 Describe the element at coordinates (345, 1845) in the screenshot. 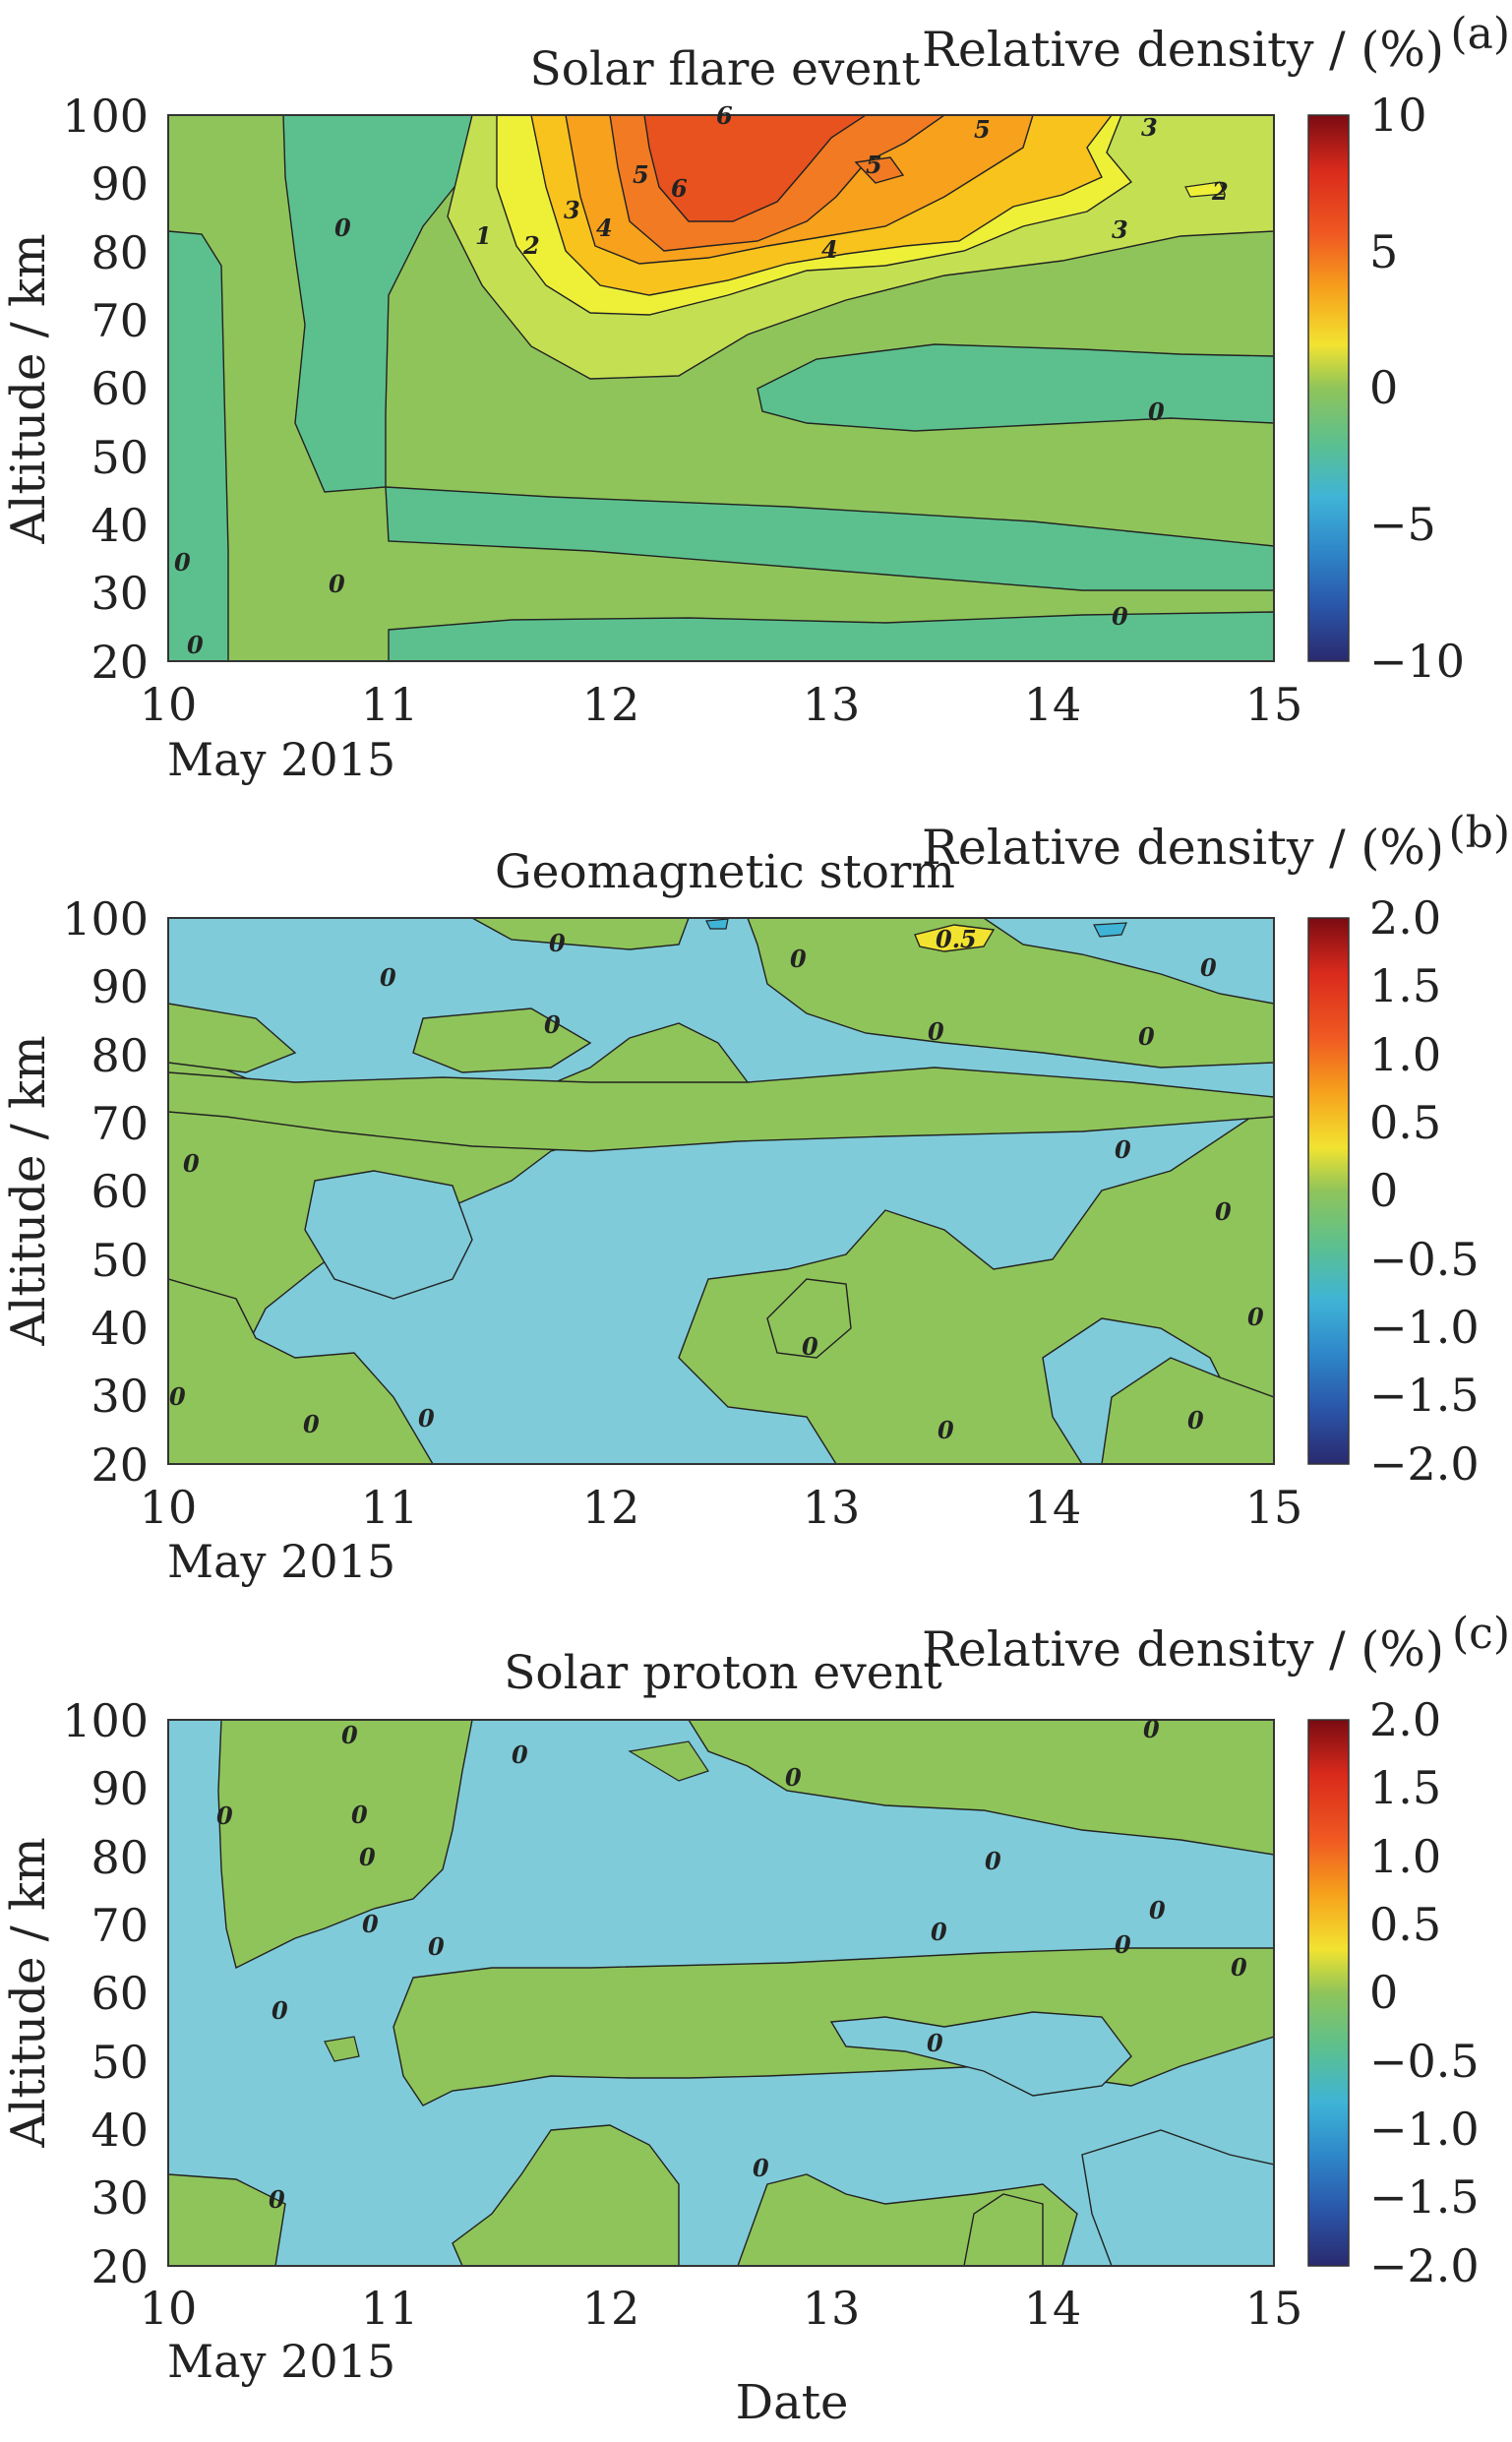

I see `panel-c-green-upper` at that location.